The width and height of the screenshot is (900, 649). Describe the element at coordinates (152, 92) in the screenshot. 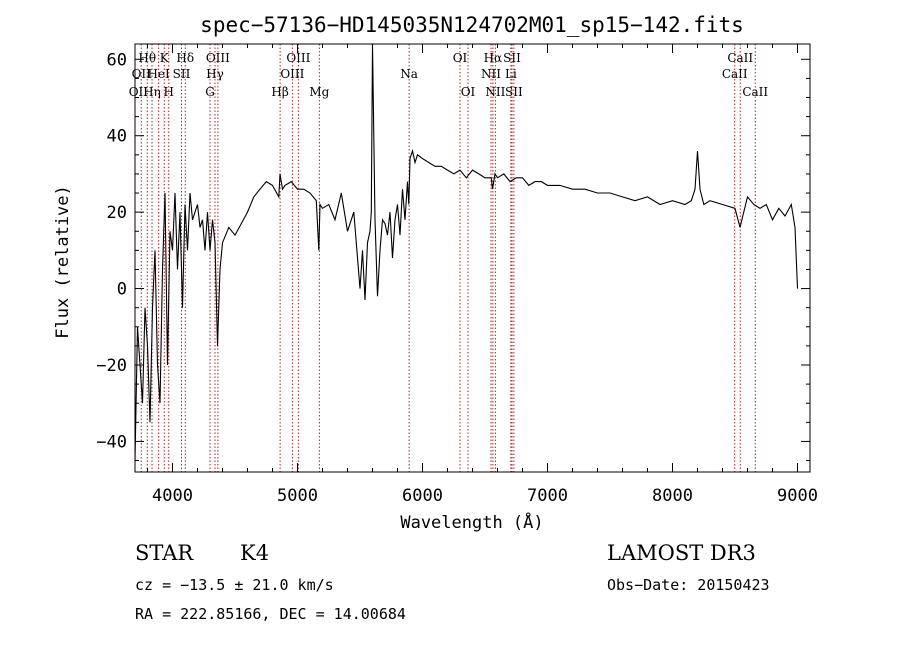

I see `line-label: Hη` at that location.